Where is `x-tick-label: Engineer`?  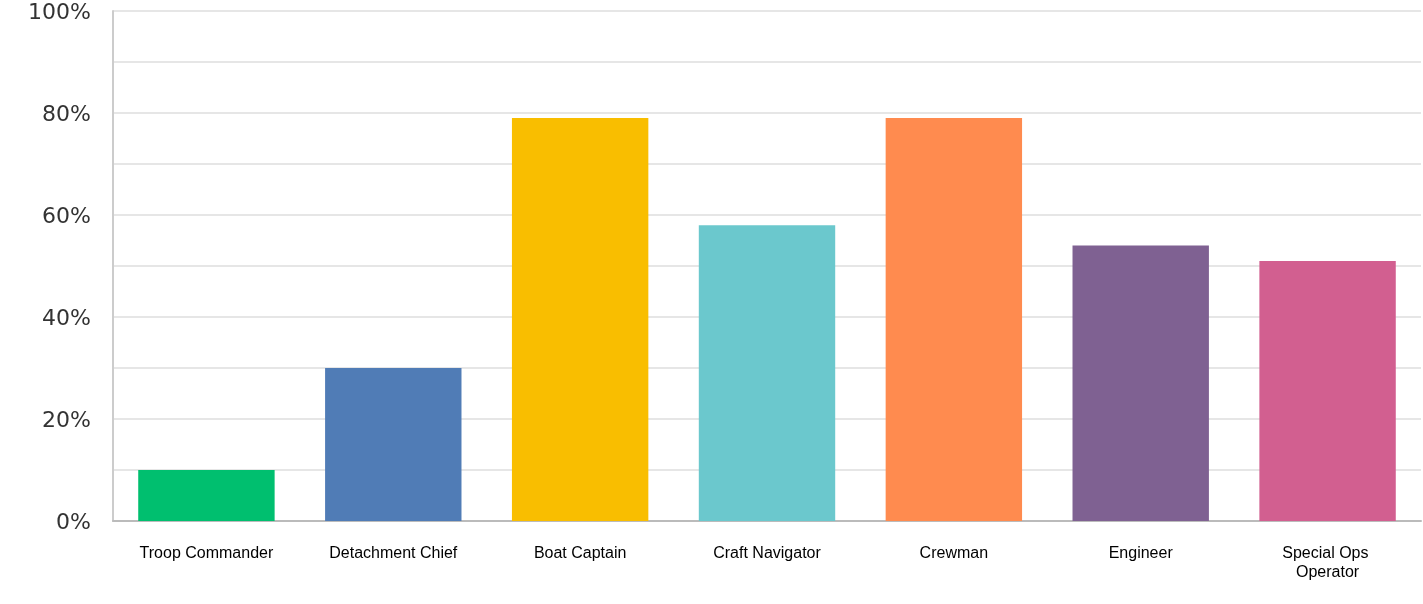
x-tick-label: Engineer is located at coordinates (1141, 552).